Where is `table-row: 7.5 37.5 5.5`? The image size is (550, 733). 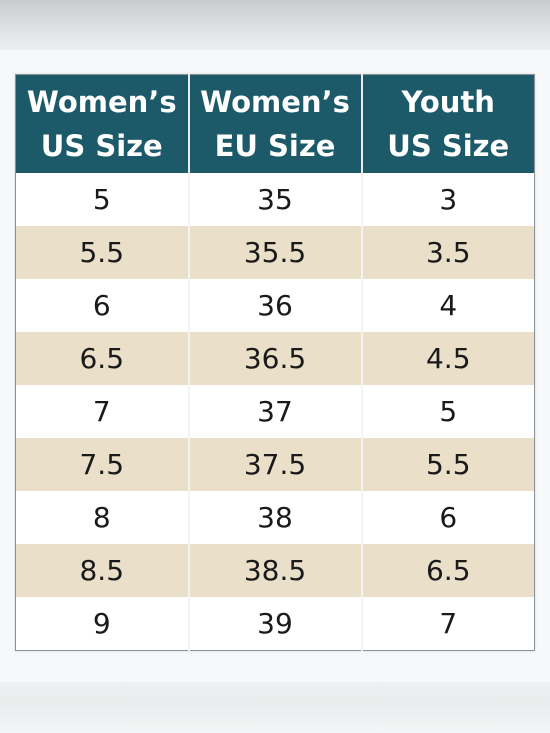 table-row: 7.5 37.5 5.5 is located at coordinates (275, 464).